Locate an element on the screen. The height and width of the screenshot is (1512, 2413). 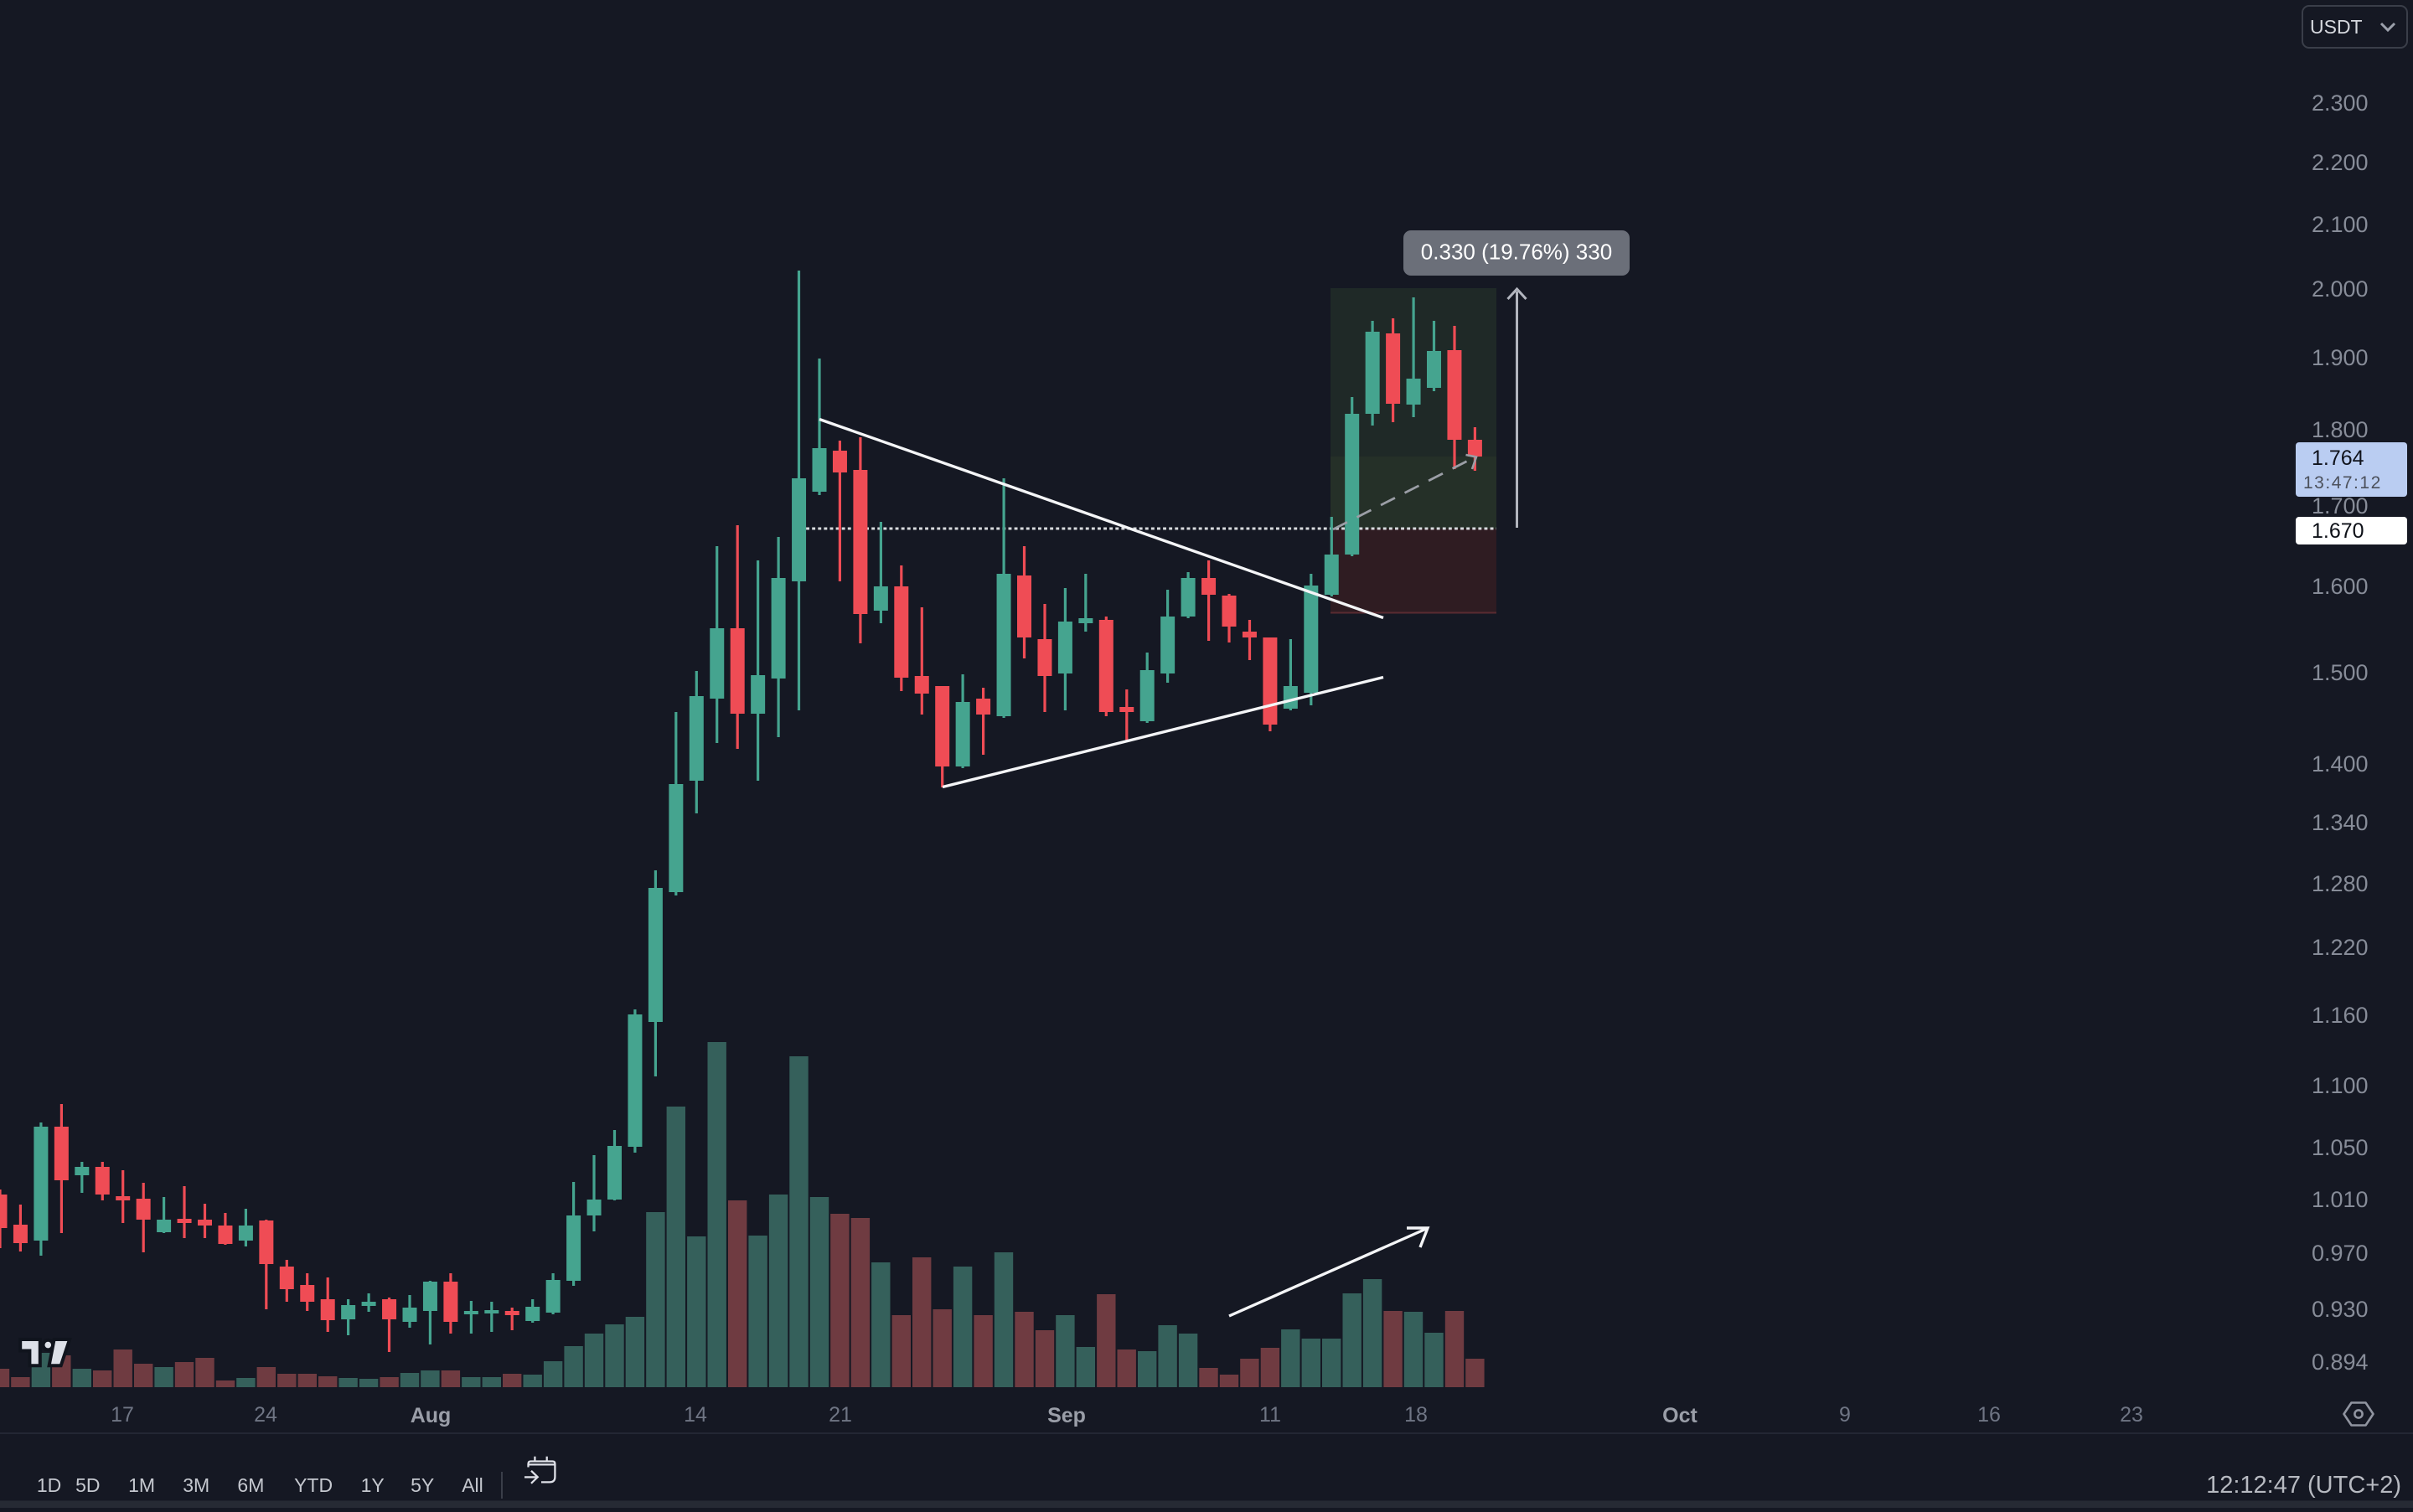
svg-text: 1D is located at coordinates (49, 1485).